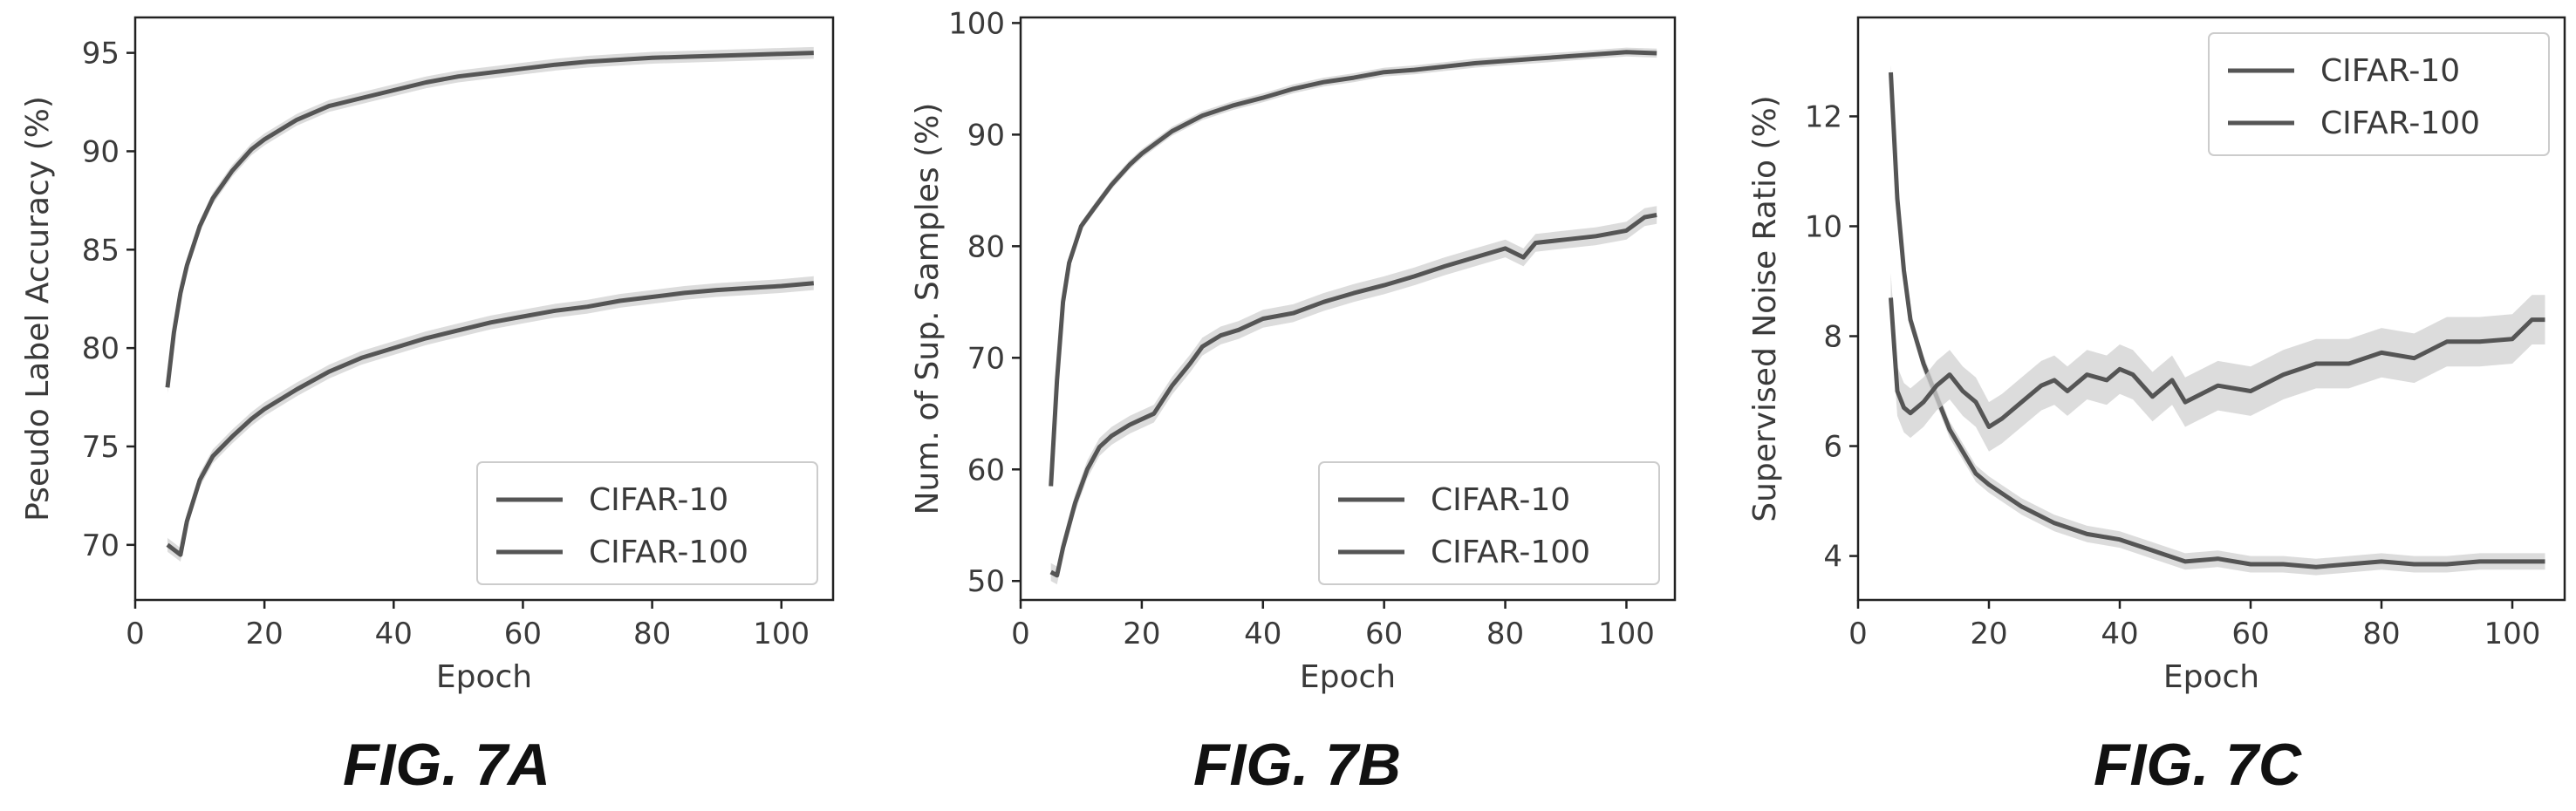 This screenshot has width=2576, height=811. What do you see at coordinates (447, 765) in the screenshot?
I see `figure-caption-7a: FIG. 7A` at bounding box center [447, 765].